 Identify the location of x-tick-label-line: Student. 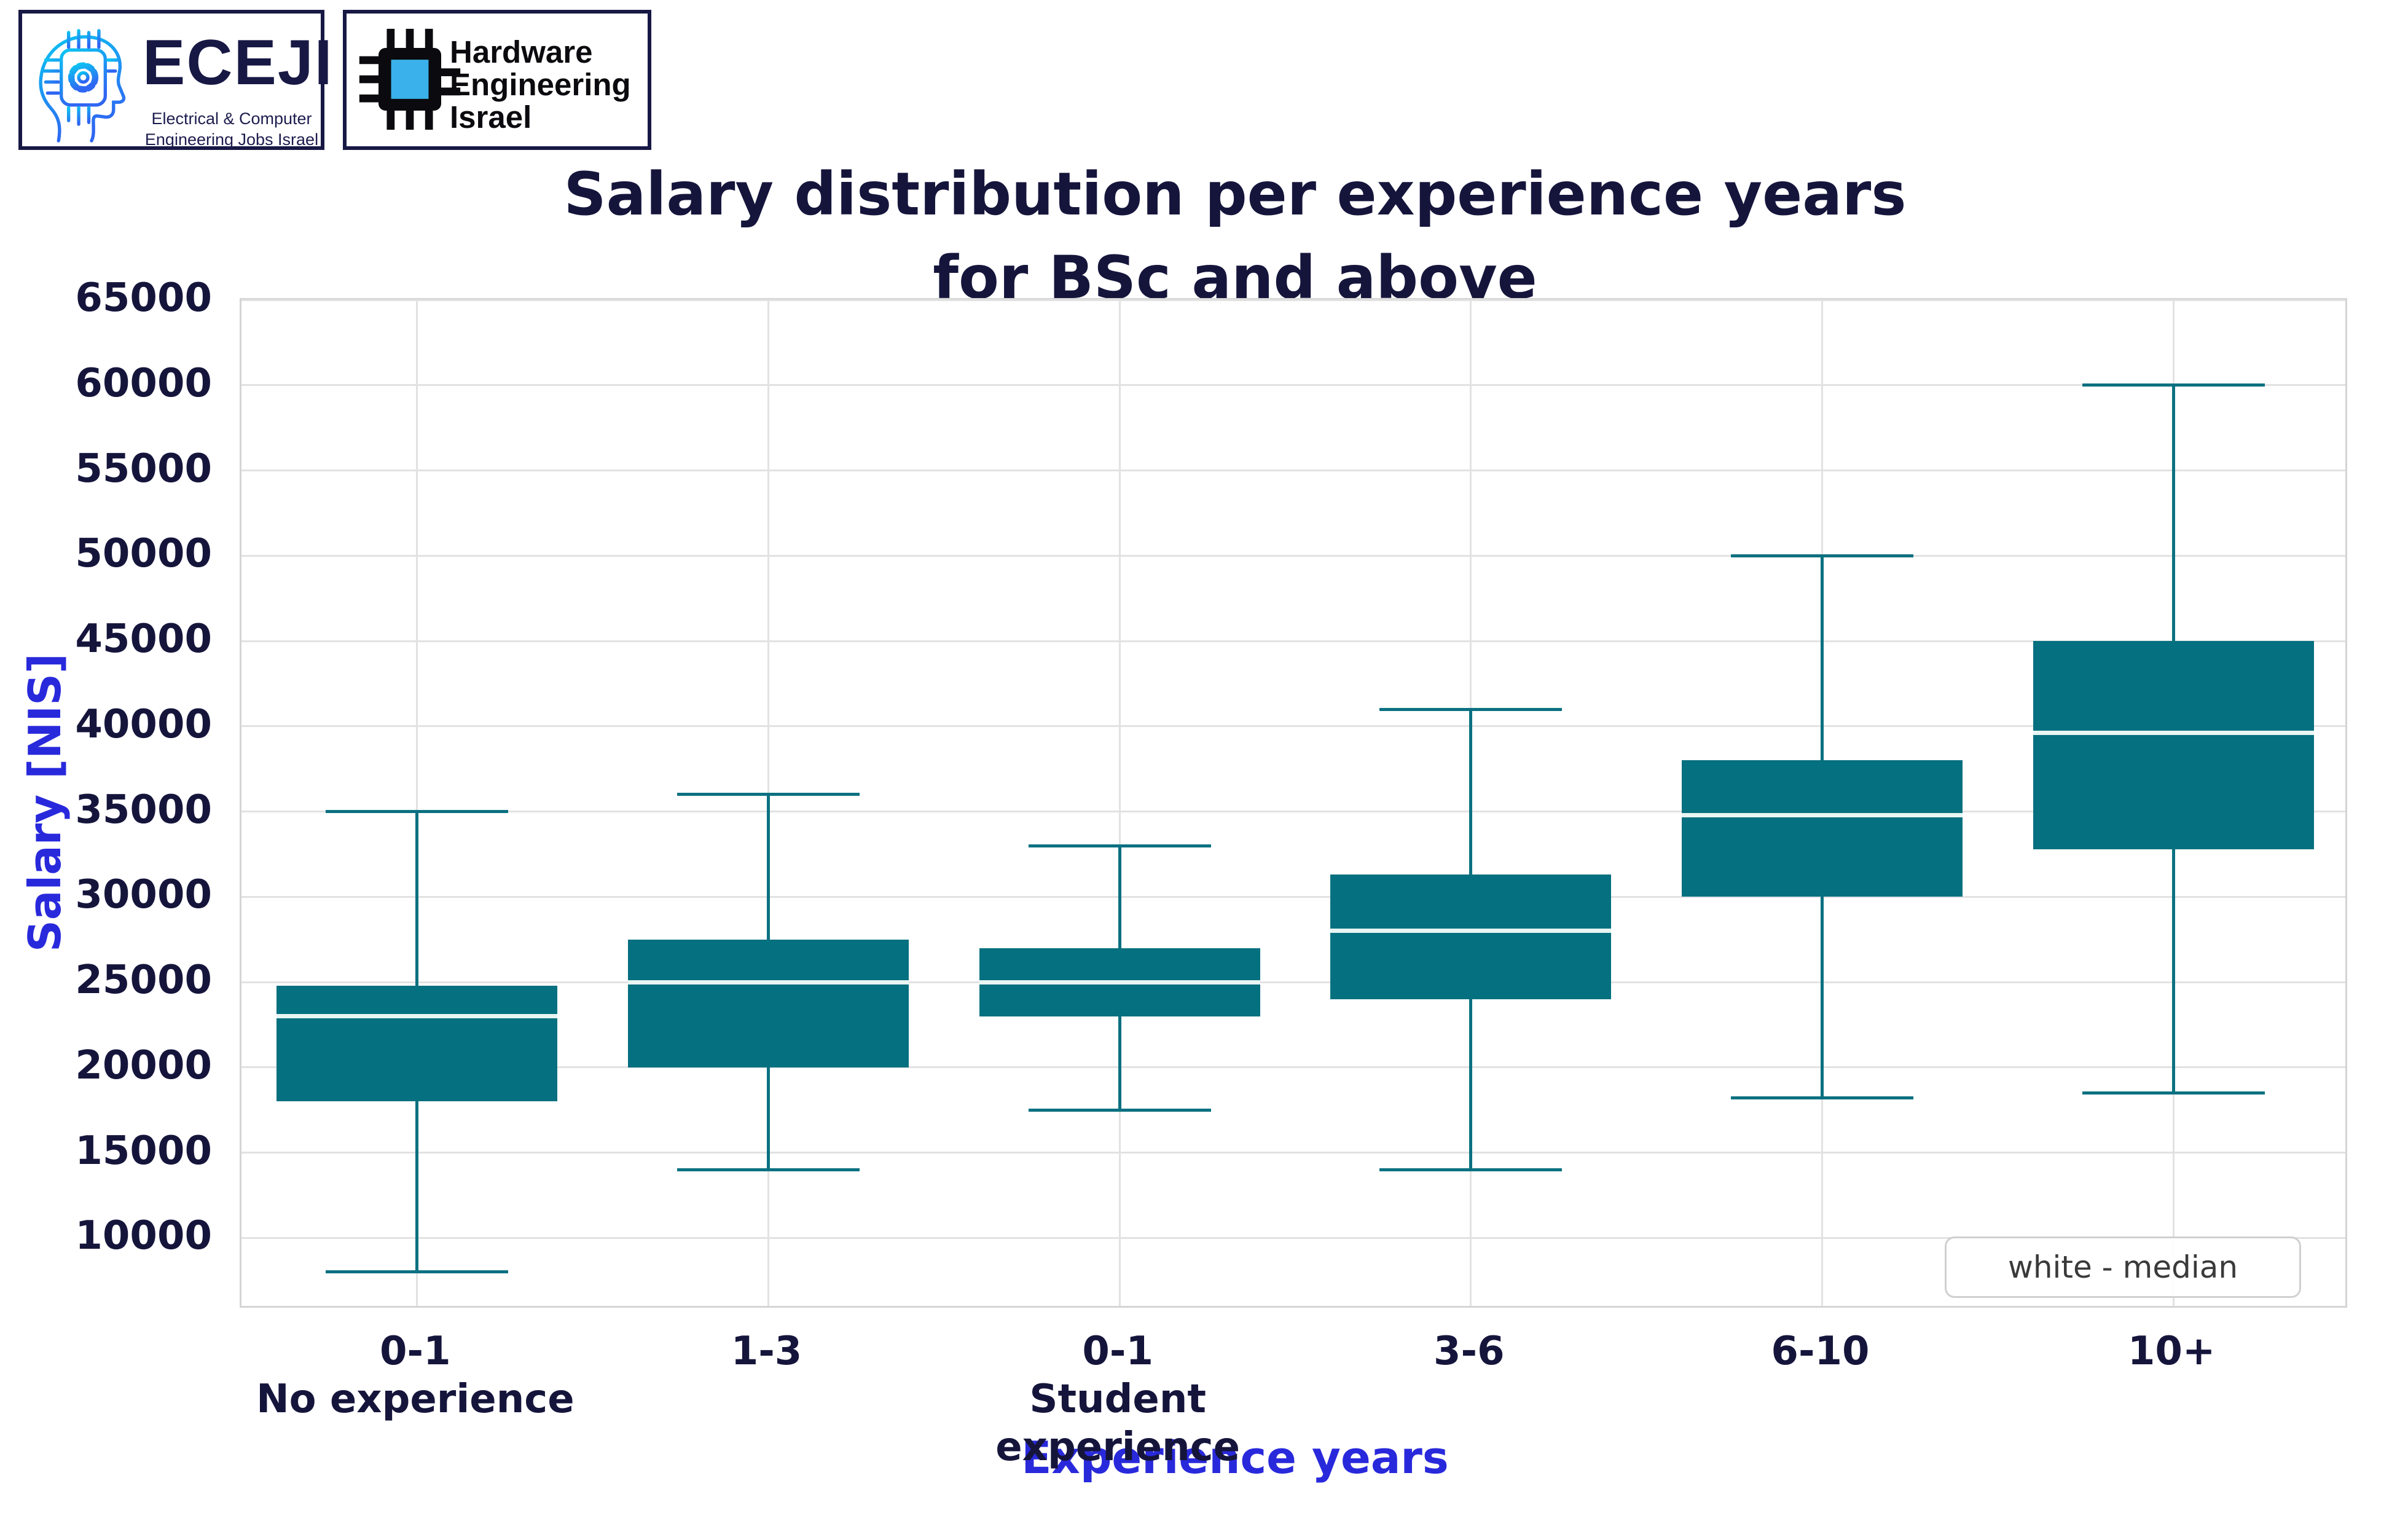
(1117, 1400).